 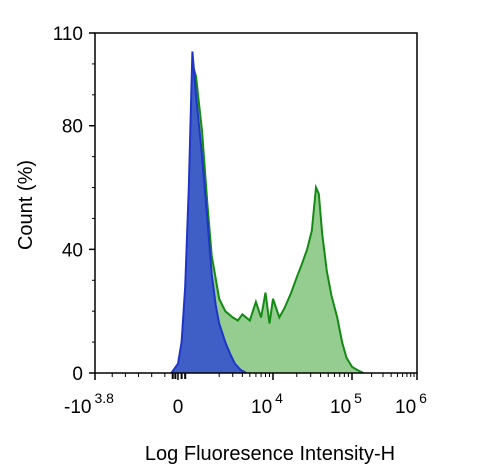 I want to click on series-1-area, so click(x=209, y=212).